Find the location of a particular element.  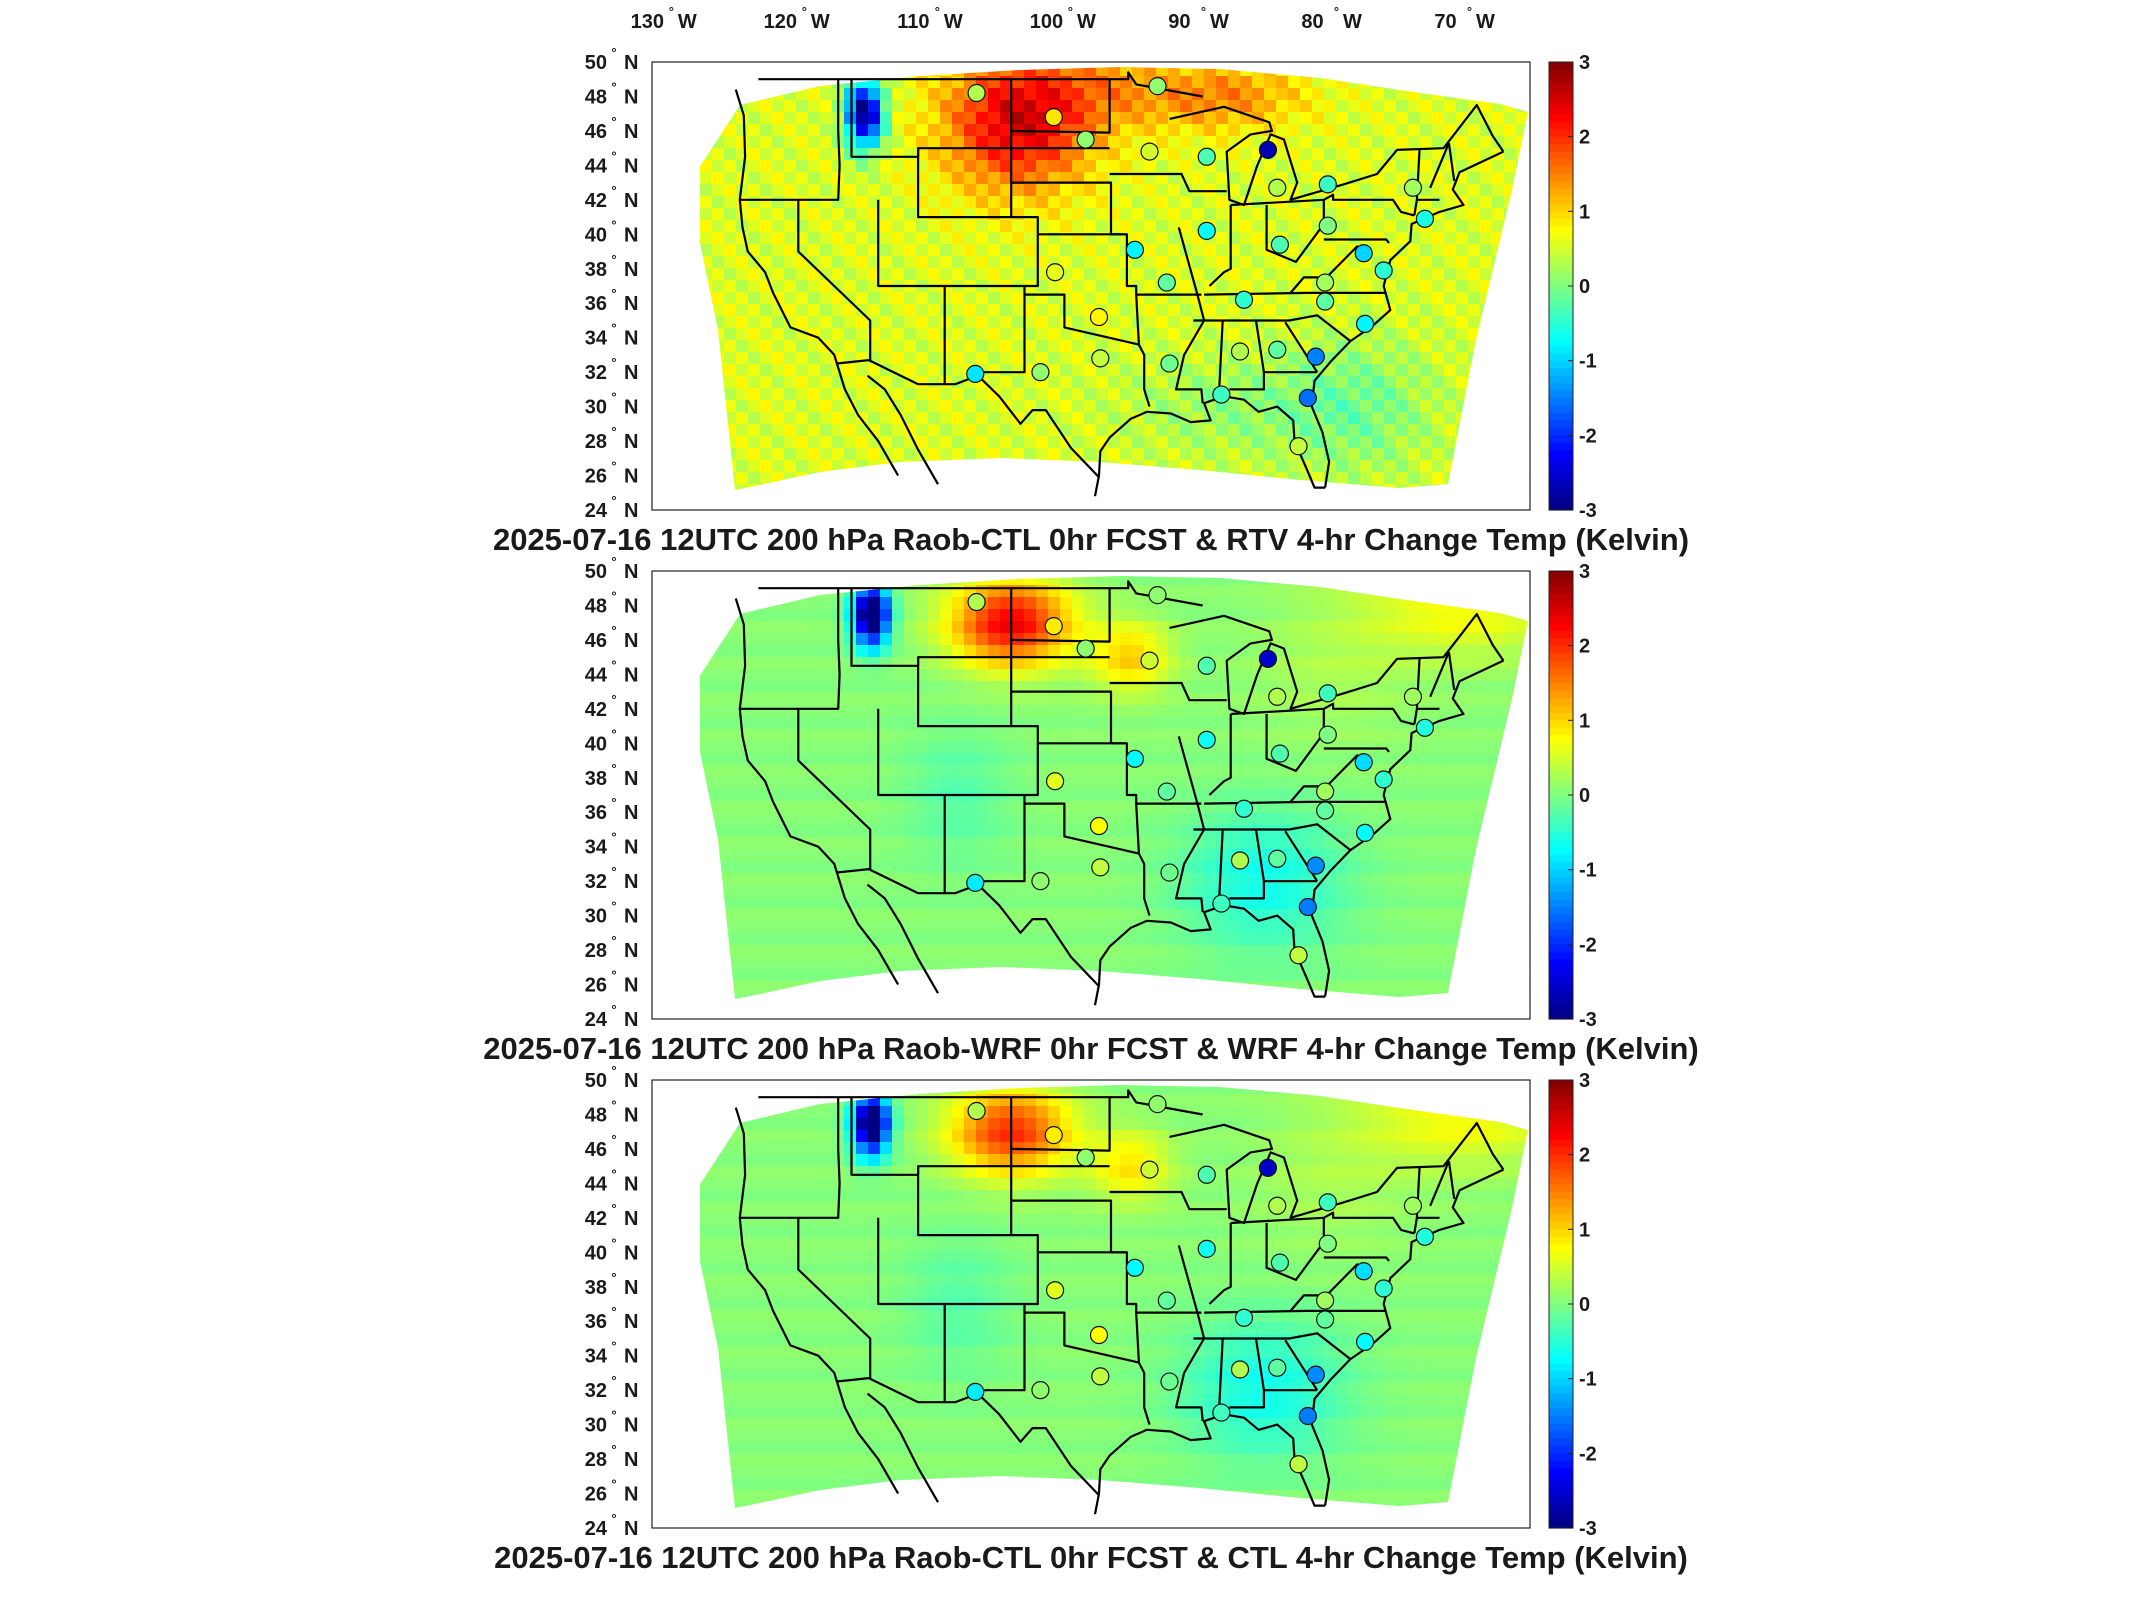

latitude-tick-label: 48 ° N is located at coordinates (612, 602).